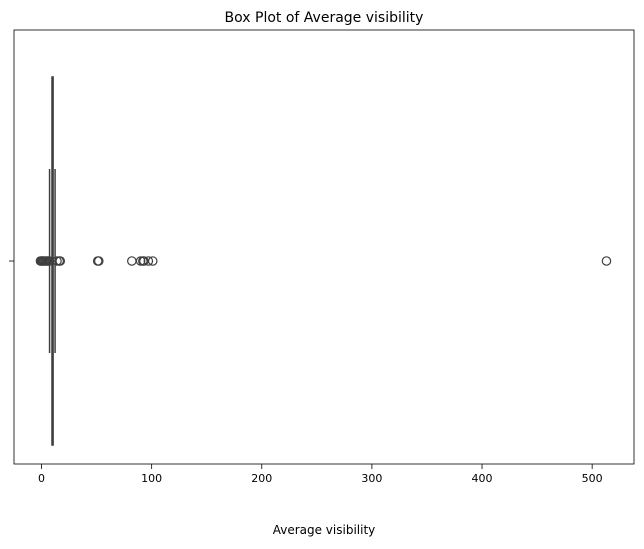 This screenshot has height=549, width=644. I want to click on chart-title: Box Plot of Average visibility, so click(324, 18).